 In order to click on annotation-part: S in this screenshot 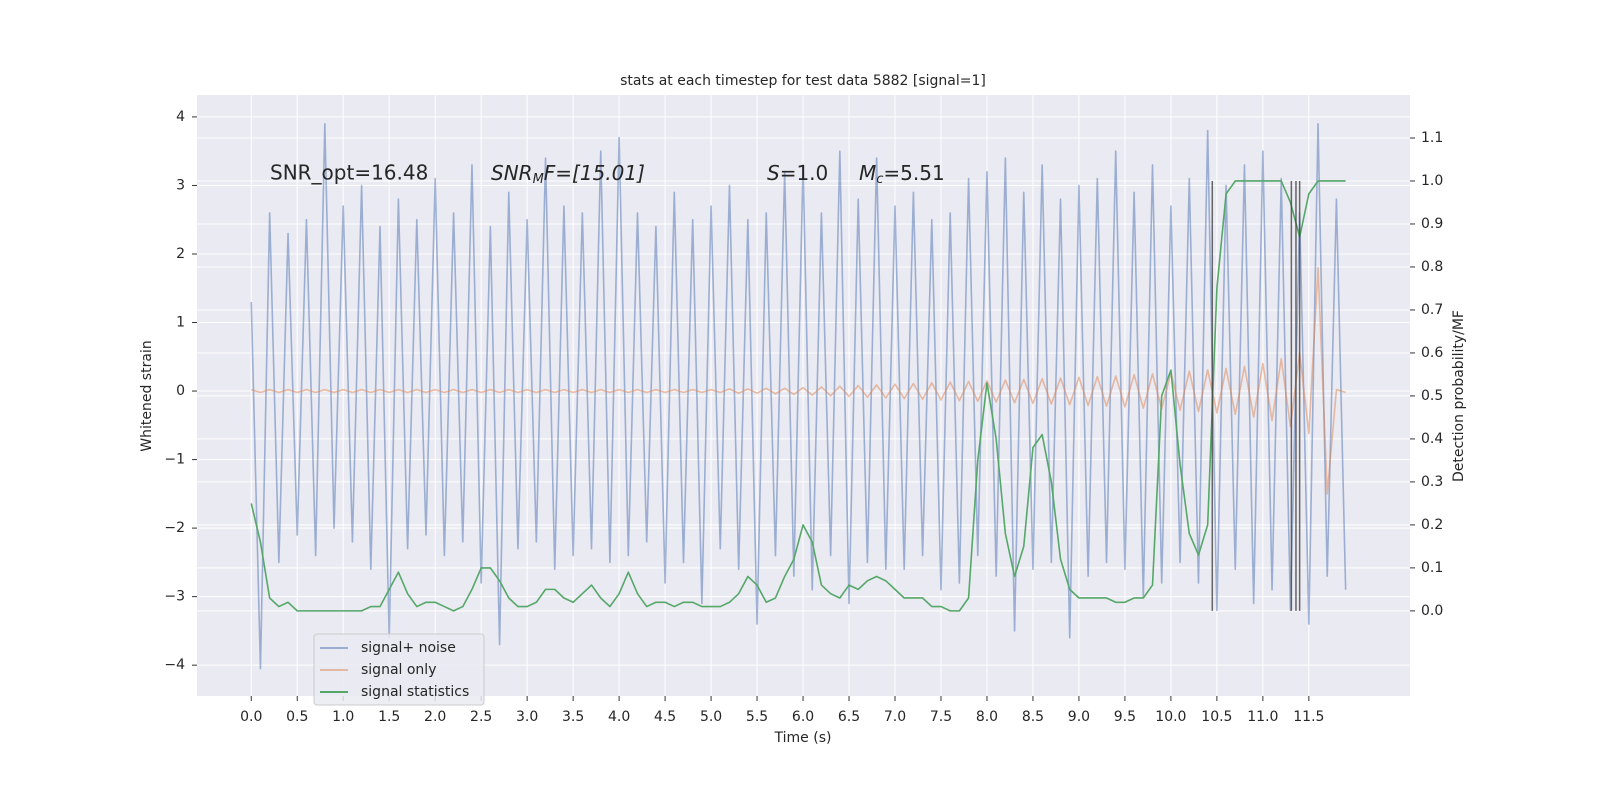, I will do `click(773, 173)`.